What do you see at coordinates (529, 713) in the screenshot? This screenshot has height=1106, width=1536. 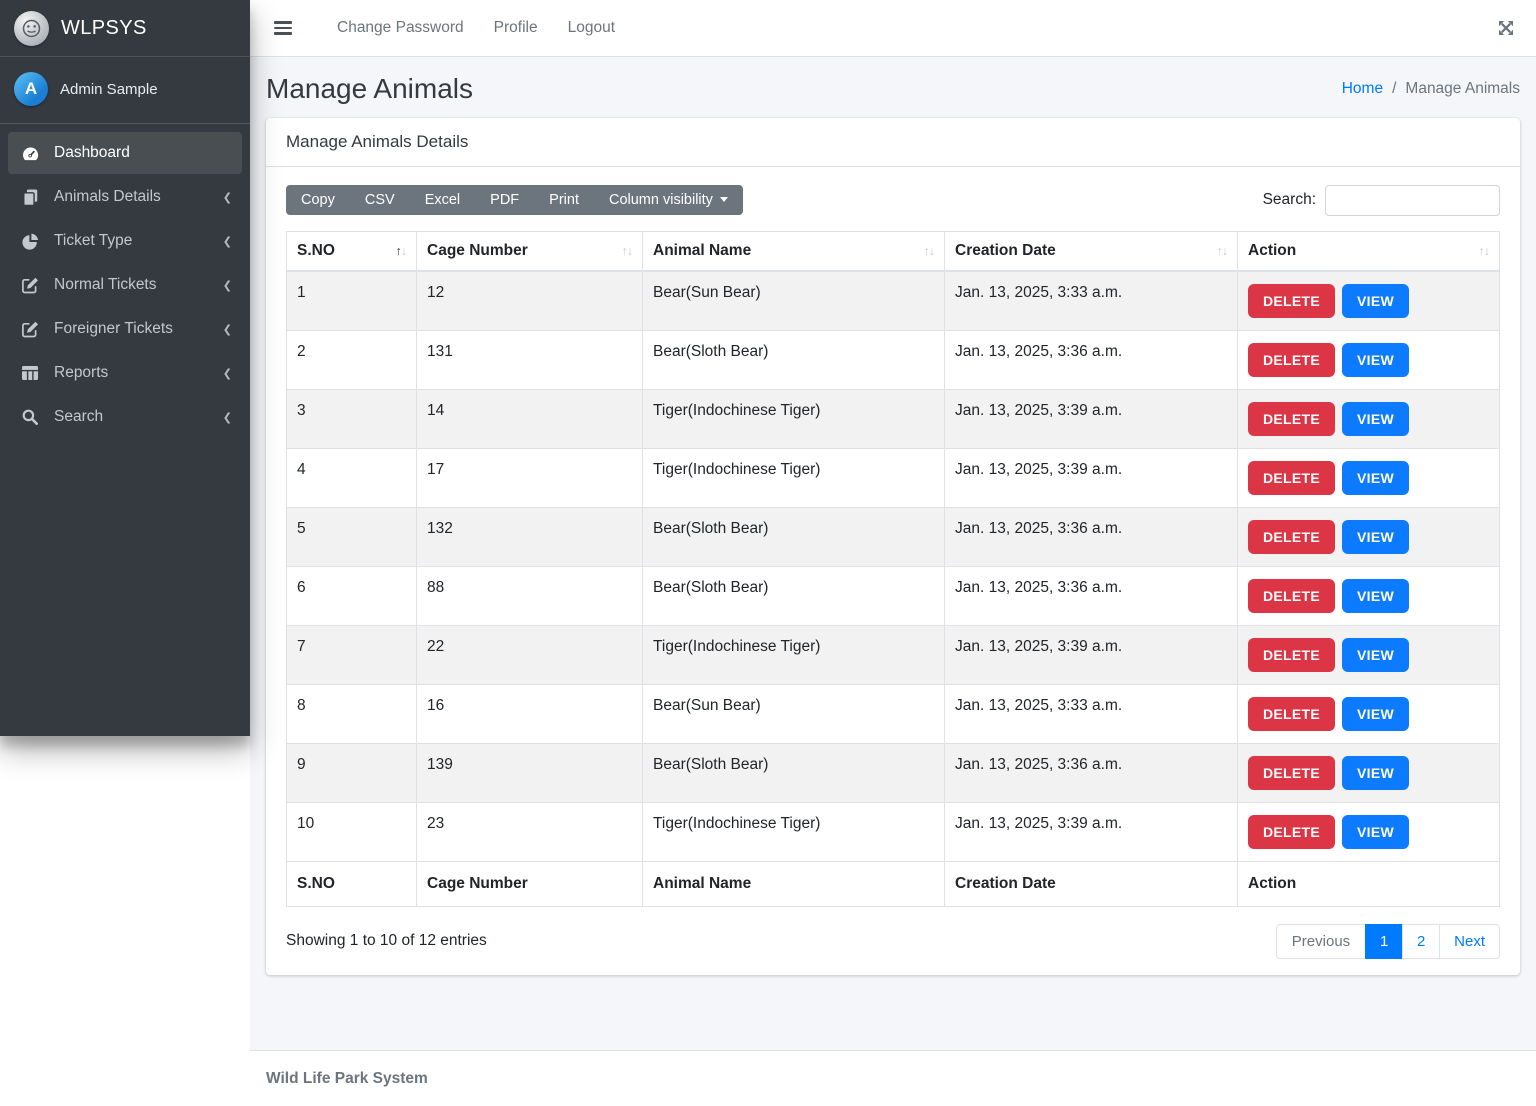 I see `cell-cage: 16` at bounding box center [529, 713].